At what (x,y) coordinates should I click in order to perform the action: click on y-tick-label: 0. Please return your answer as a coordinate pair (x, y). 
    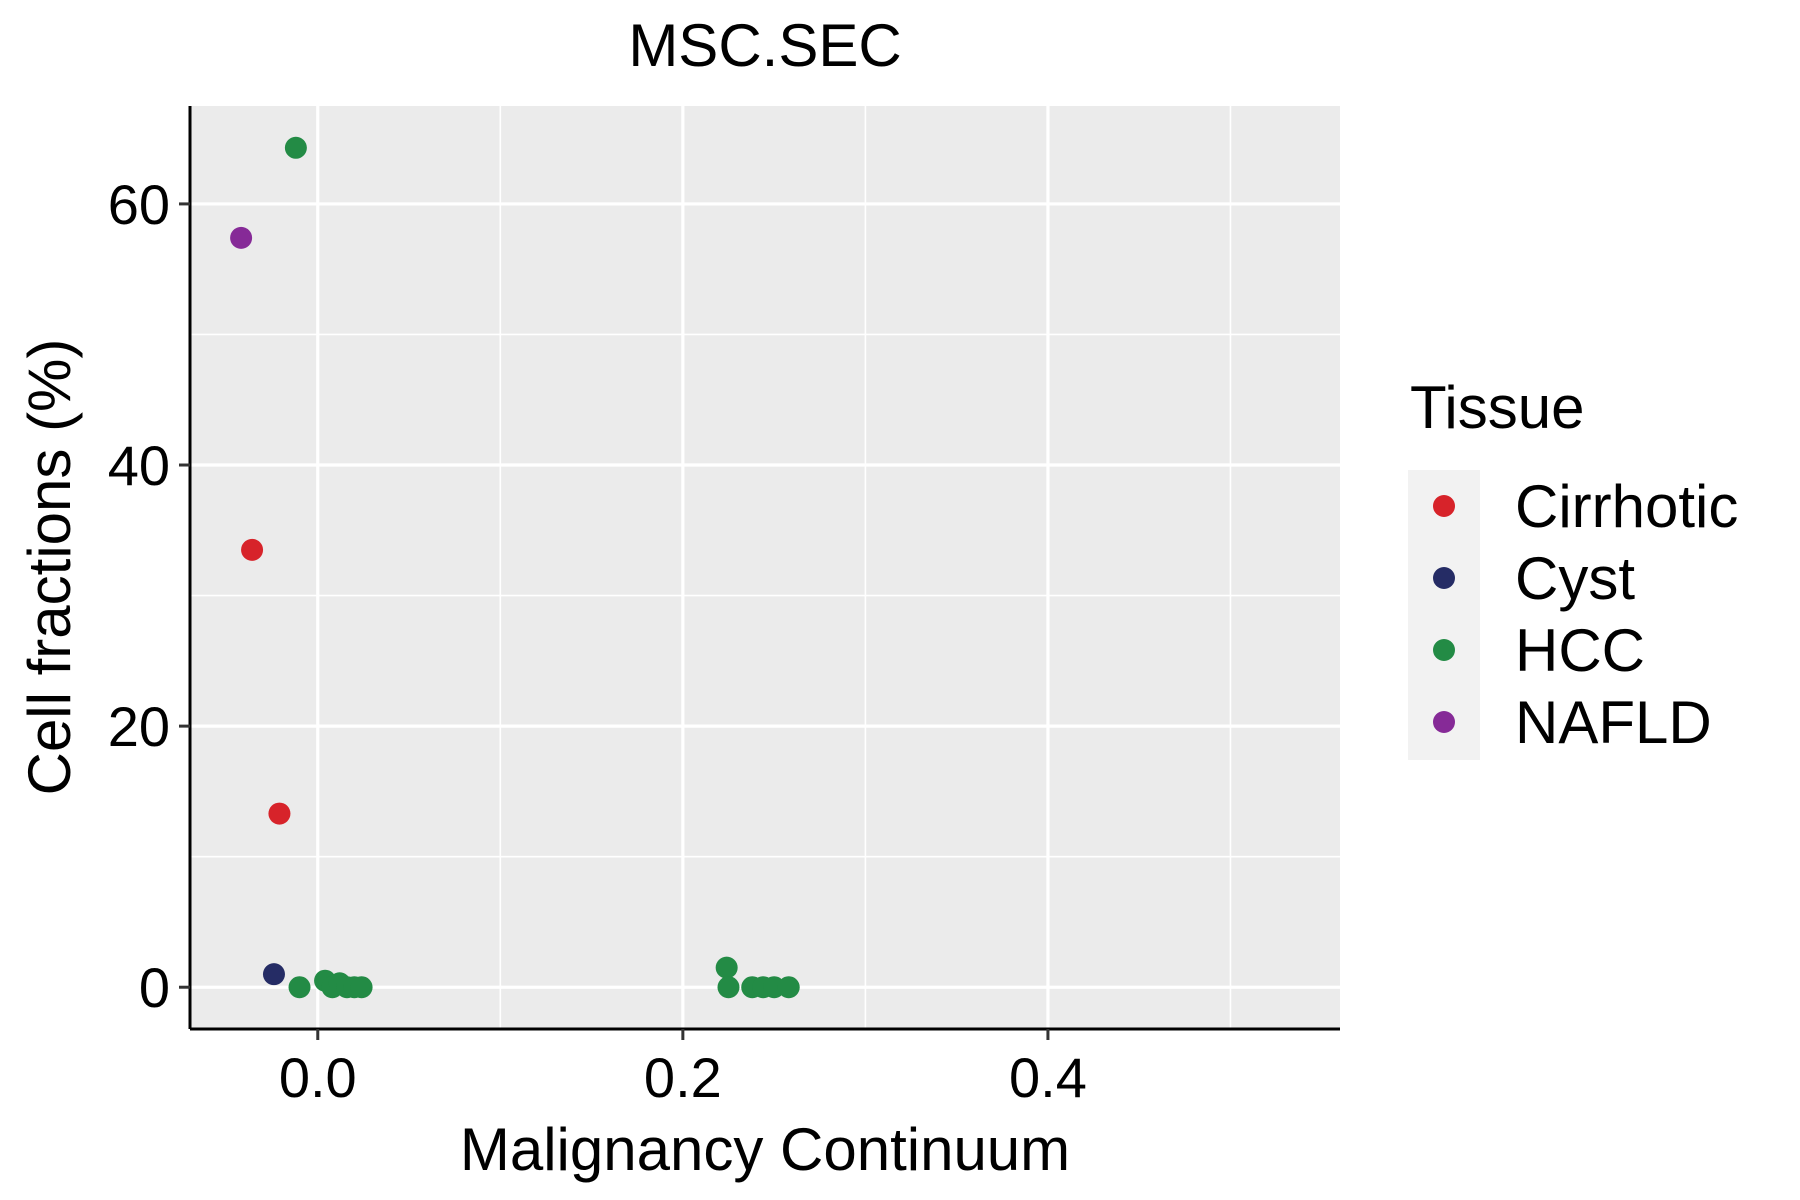
    Looking at the image, I should click on (154, 987).